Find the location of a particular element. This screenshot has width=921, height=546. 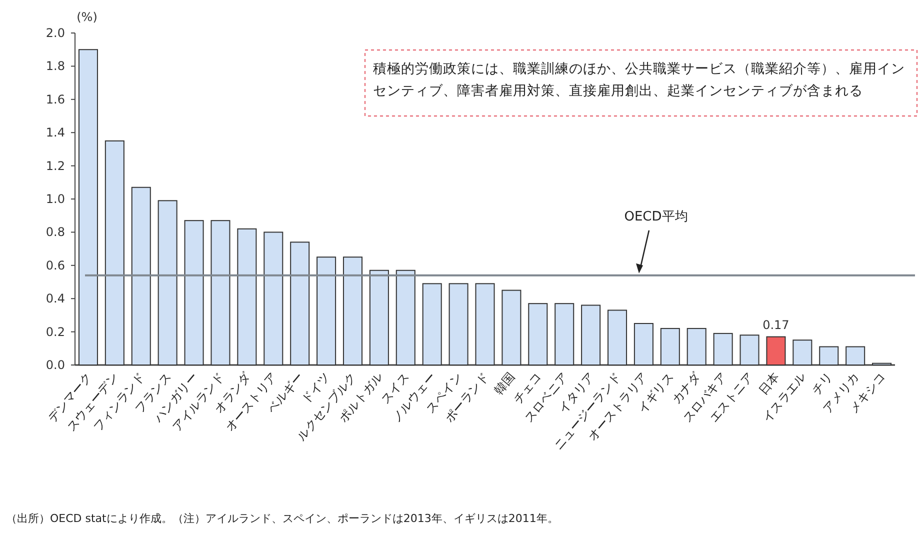

y-tick-label: 1.4 is located at coordinates (55, 133).